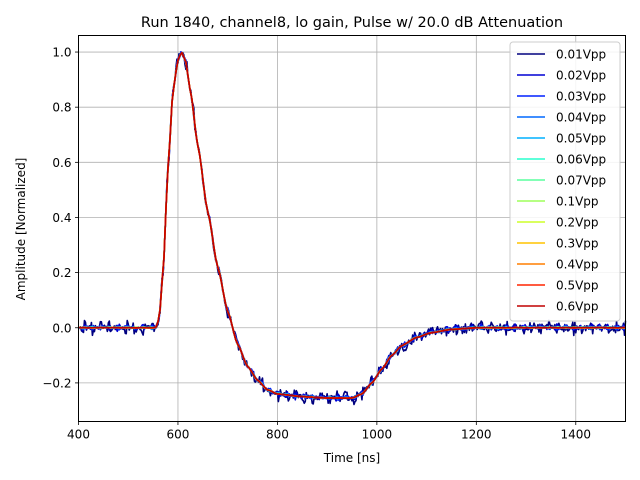 The width and height of the screenshot is (640, 480). What do you see at coordinates (581, 118) in the screenshot?
I see `legend-entry: 0.04Vpp` at bounding box center [581, 118].